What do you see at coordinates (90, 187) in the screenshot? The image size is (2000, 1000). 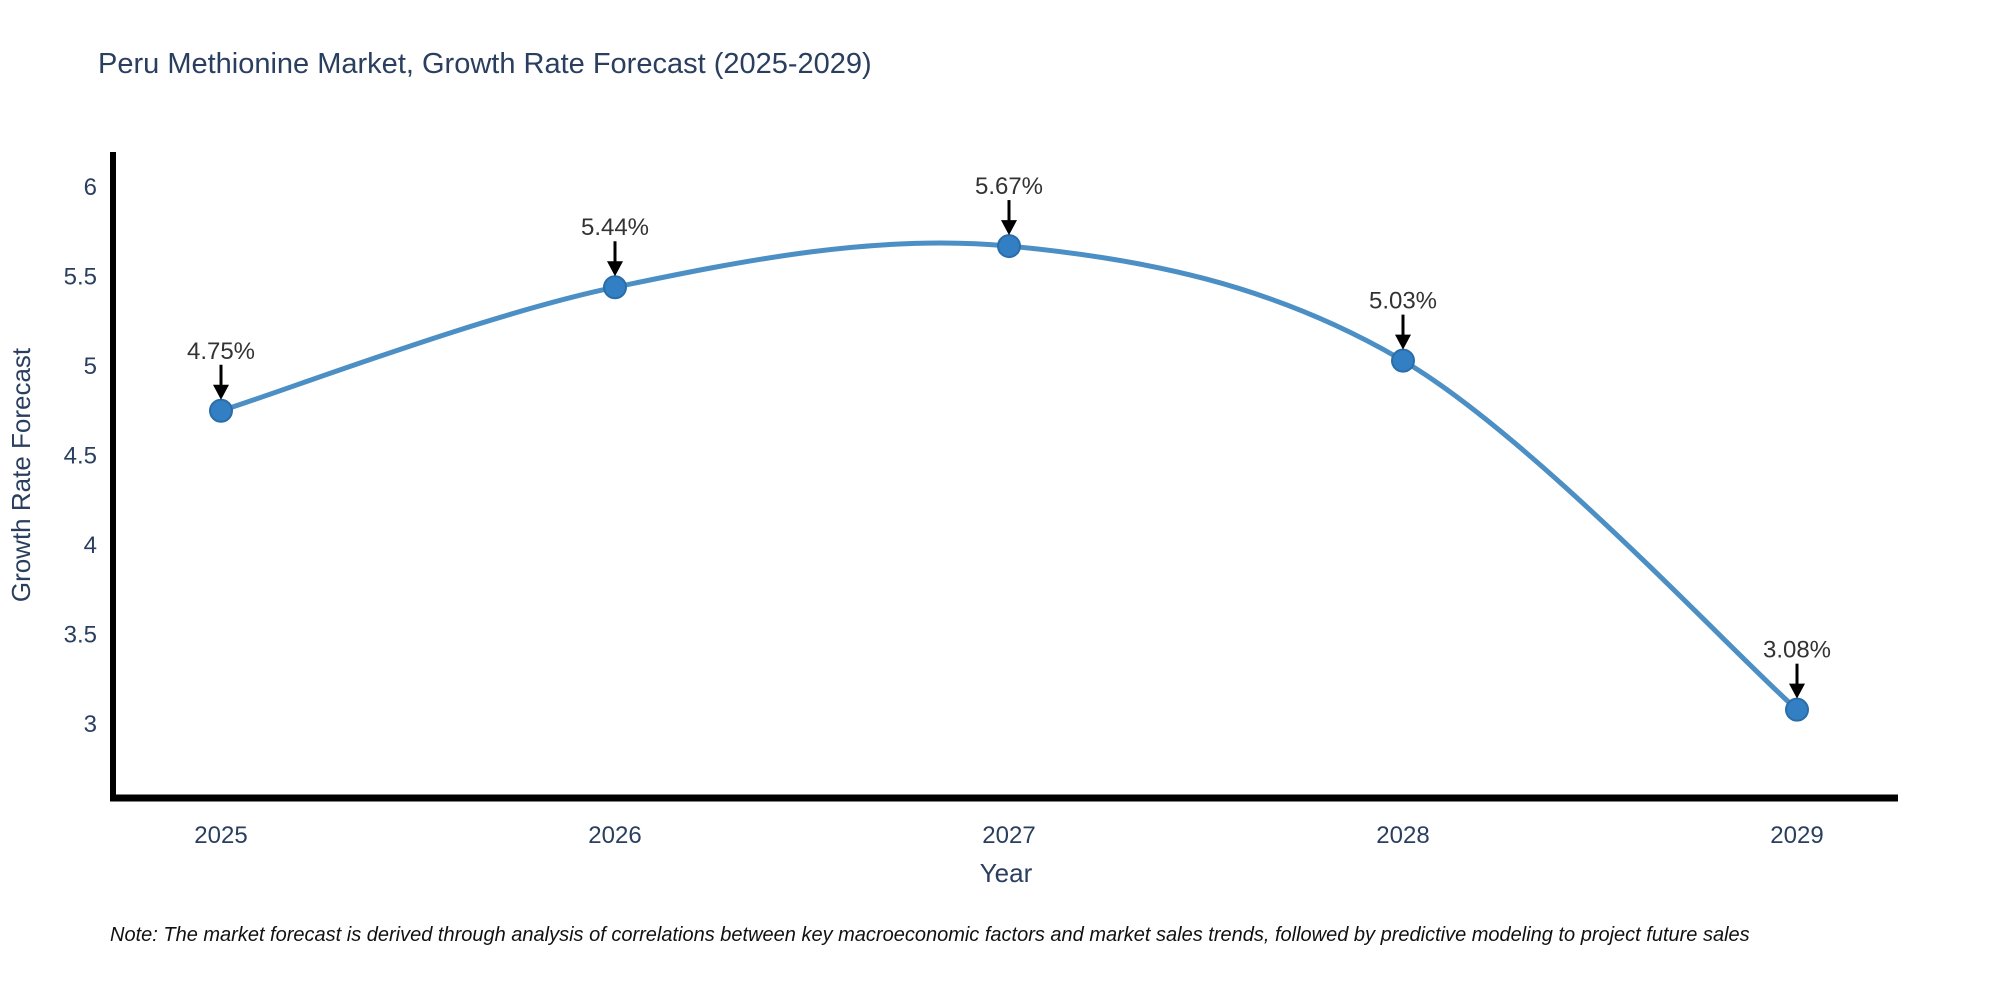 I see `y-tick-label: 6` at bounding box center [90, 187].